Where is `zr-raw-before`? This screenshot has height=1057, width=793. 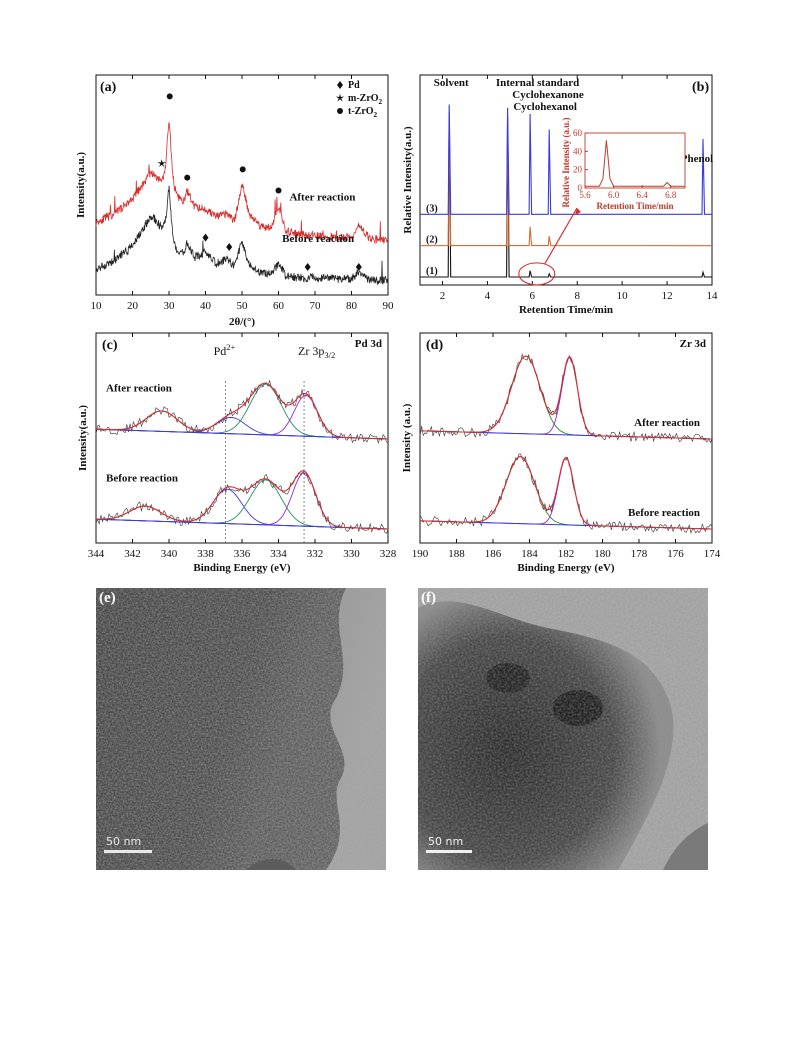 zr-raw-before is located at coordinates (566, 493).